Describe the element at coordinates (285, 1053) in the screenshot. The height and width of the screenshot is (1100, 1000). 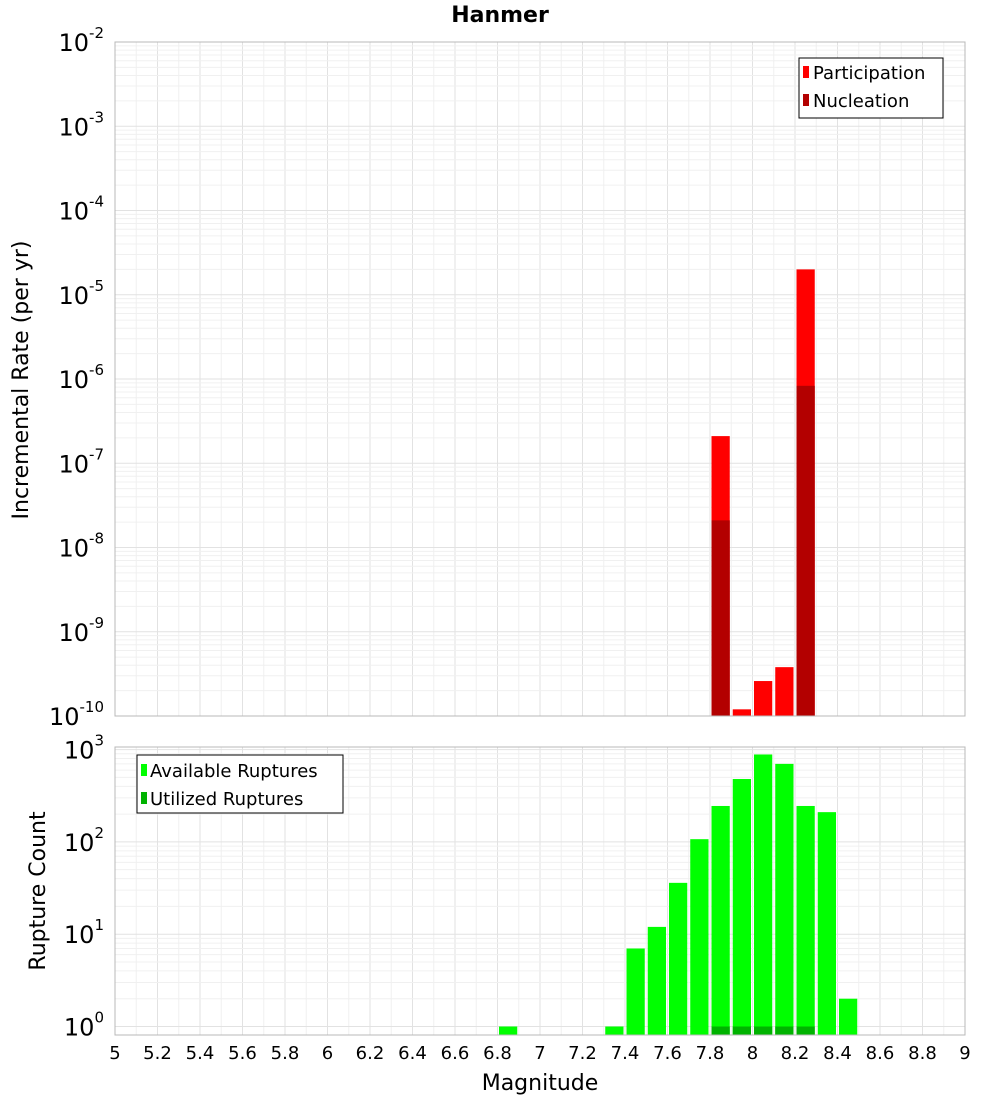
I see `x-tick-label: 5.8` at that location.